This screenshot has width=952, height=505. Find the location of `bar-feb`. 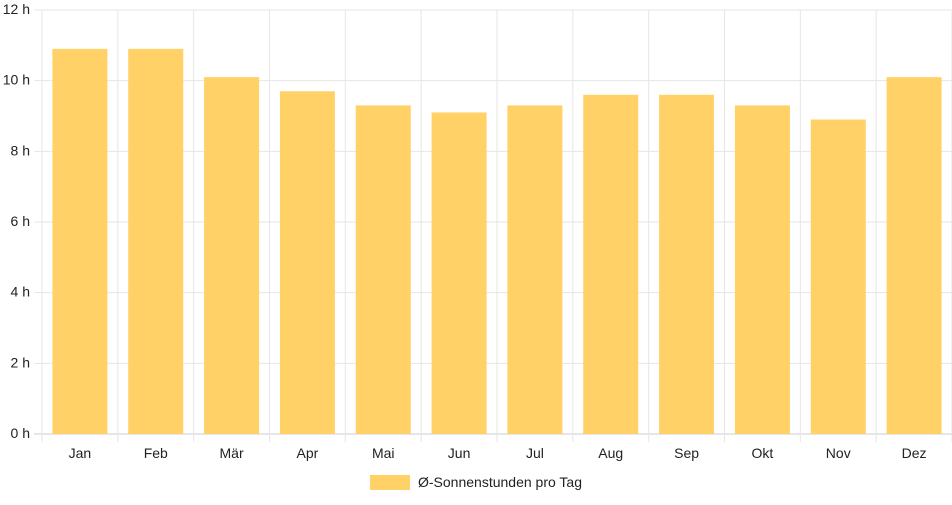

bar-feb is located at coordinates (156, 241).